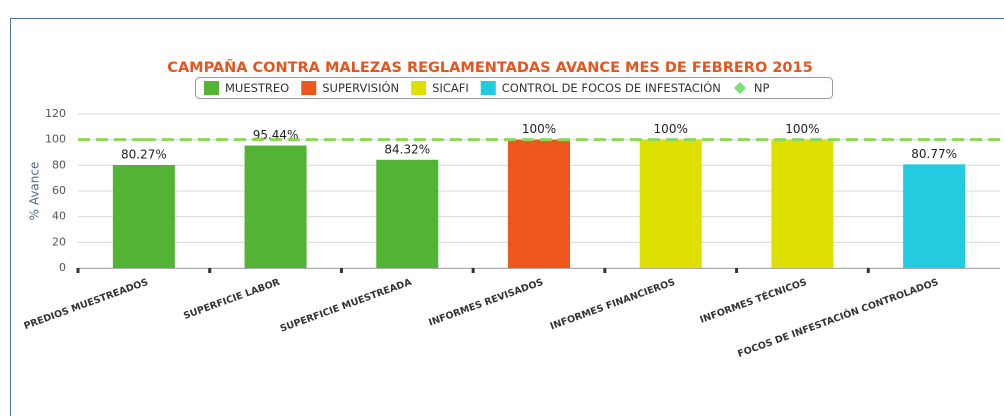 The height and width of the screenshot is (416, 1004). Describe the element at coordinates (35, 191) in the screenshot. I see `y-axis-label: % Avance` at that location.